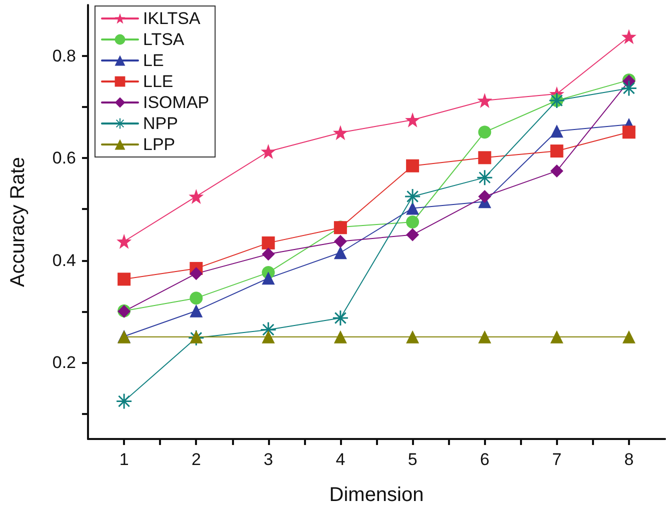  Describe the element at coordinates (269, 459) in the screenshot. I see `x-tick-label: 3` at that location.